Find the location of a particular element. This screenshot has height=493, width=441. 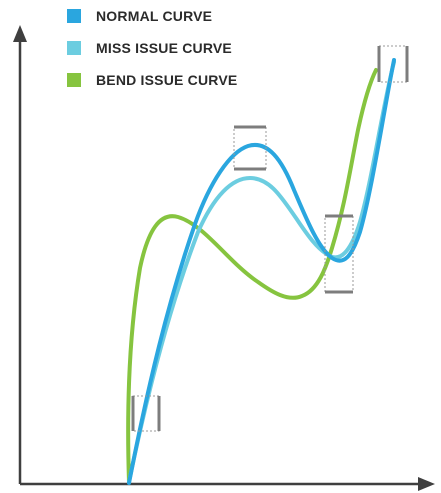

legend-swatch-miss is located at coordinates (74, 48).